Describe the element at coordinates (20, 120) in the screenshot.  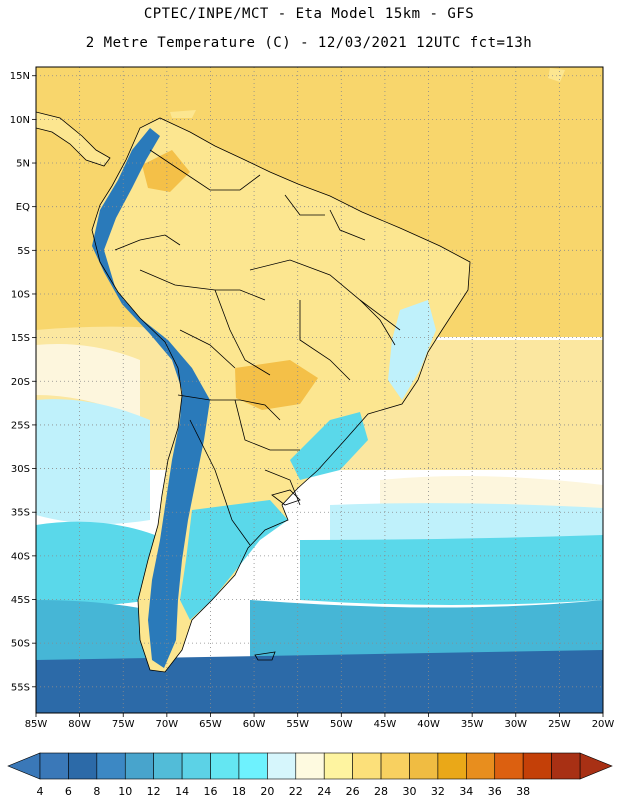
I see `lat-label: 10N` at that location.